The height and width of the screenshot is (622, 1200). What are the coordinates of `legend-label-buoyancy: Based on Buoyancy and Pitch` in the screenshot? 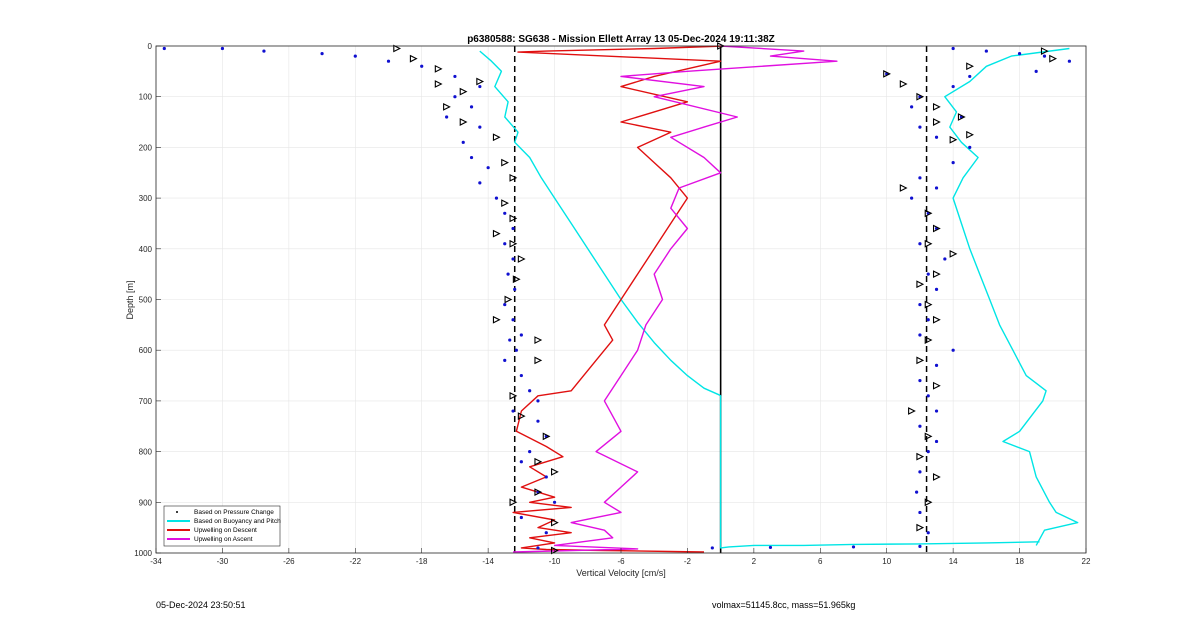 It's located at (237, 521).